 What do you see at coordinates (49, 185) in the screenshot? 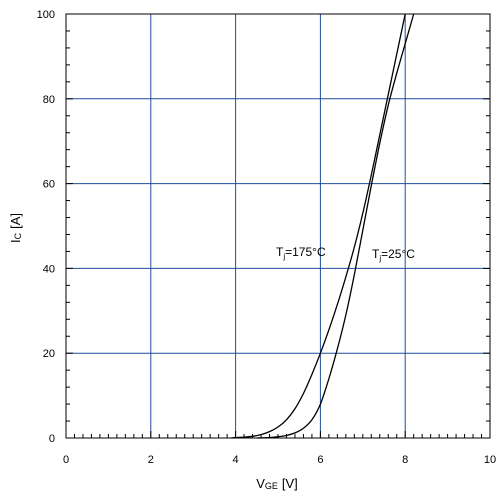
I see `y-tick-label: 60` at bounding box center [49, 185].